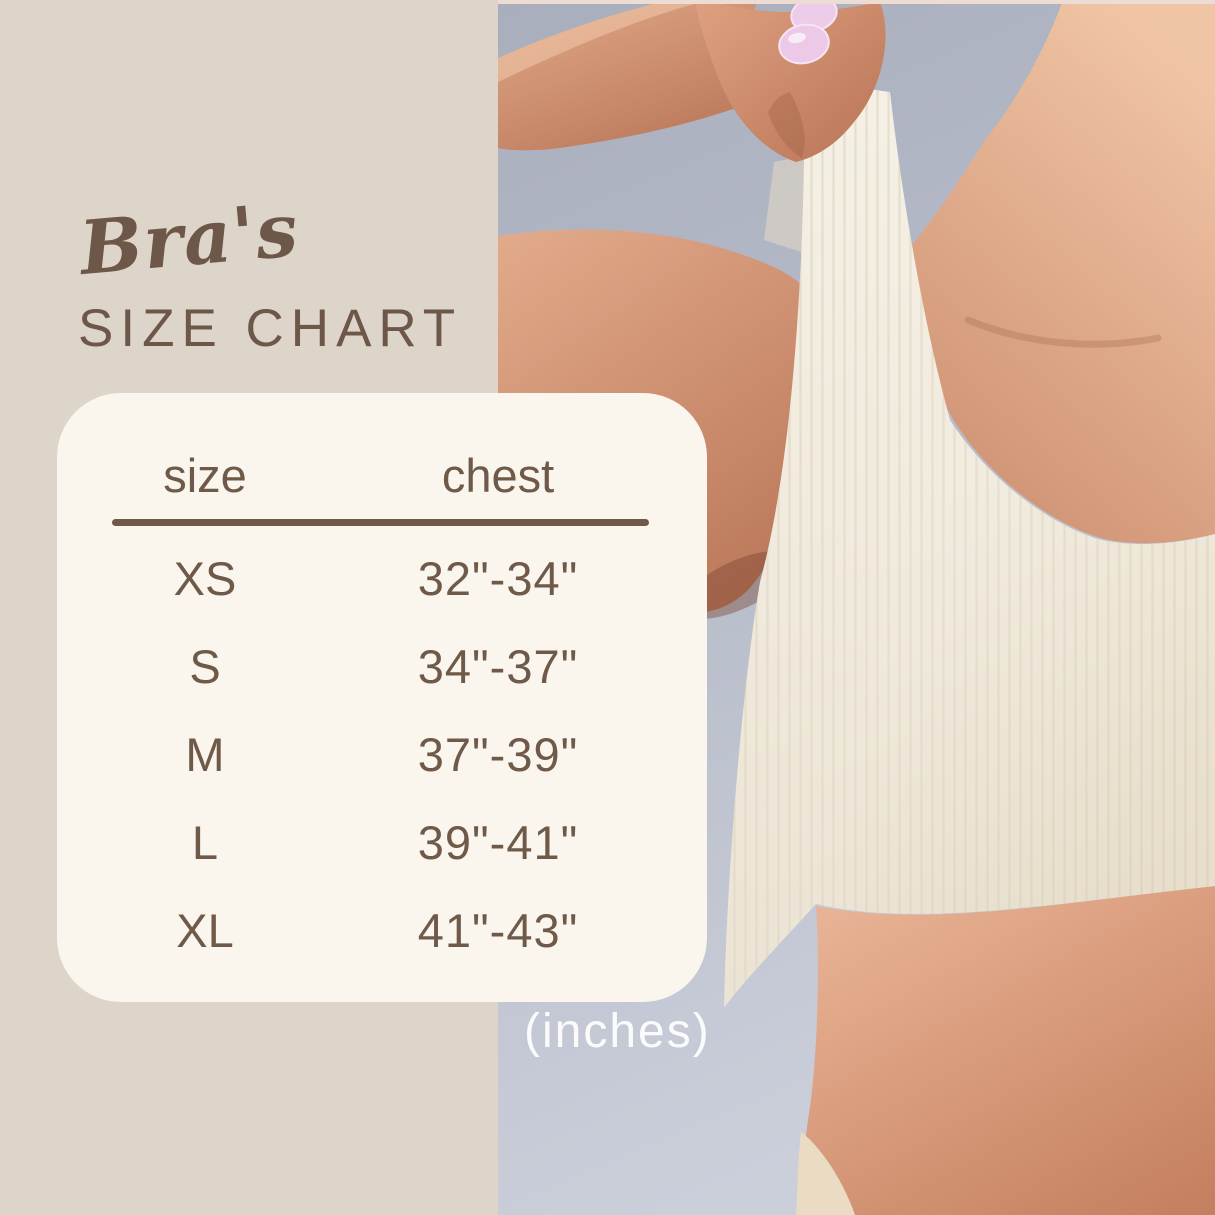  Describe the element at coordinates (797, 38) in the screenshot. I see `nail-highlight` at that location.